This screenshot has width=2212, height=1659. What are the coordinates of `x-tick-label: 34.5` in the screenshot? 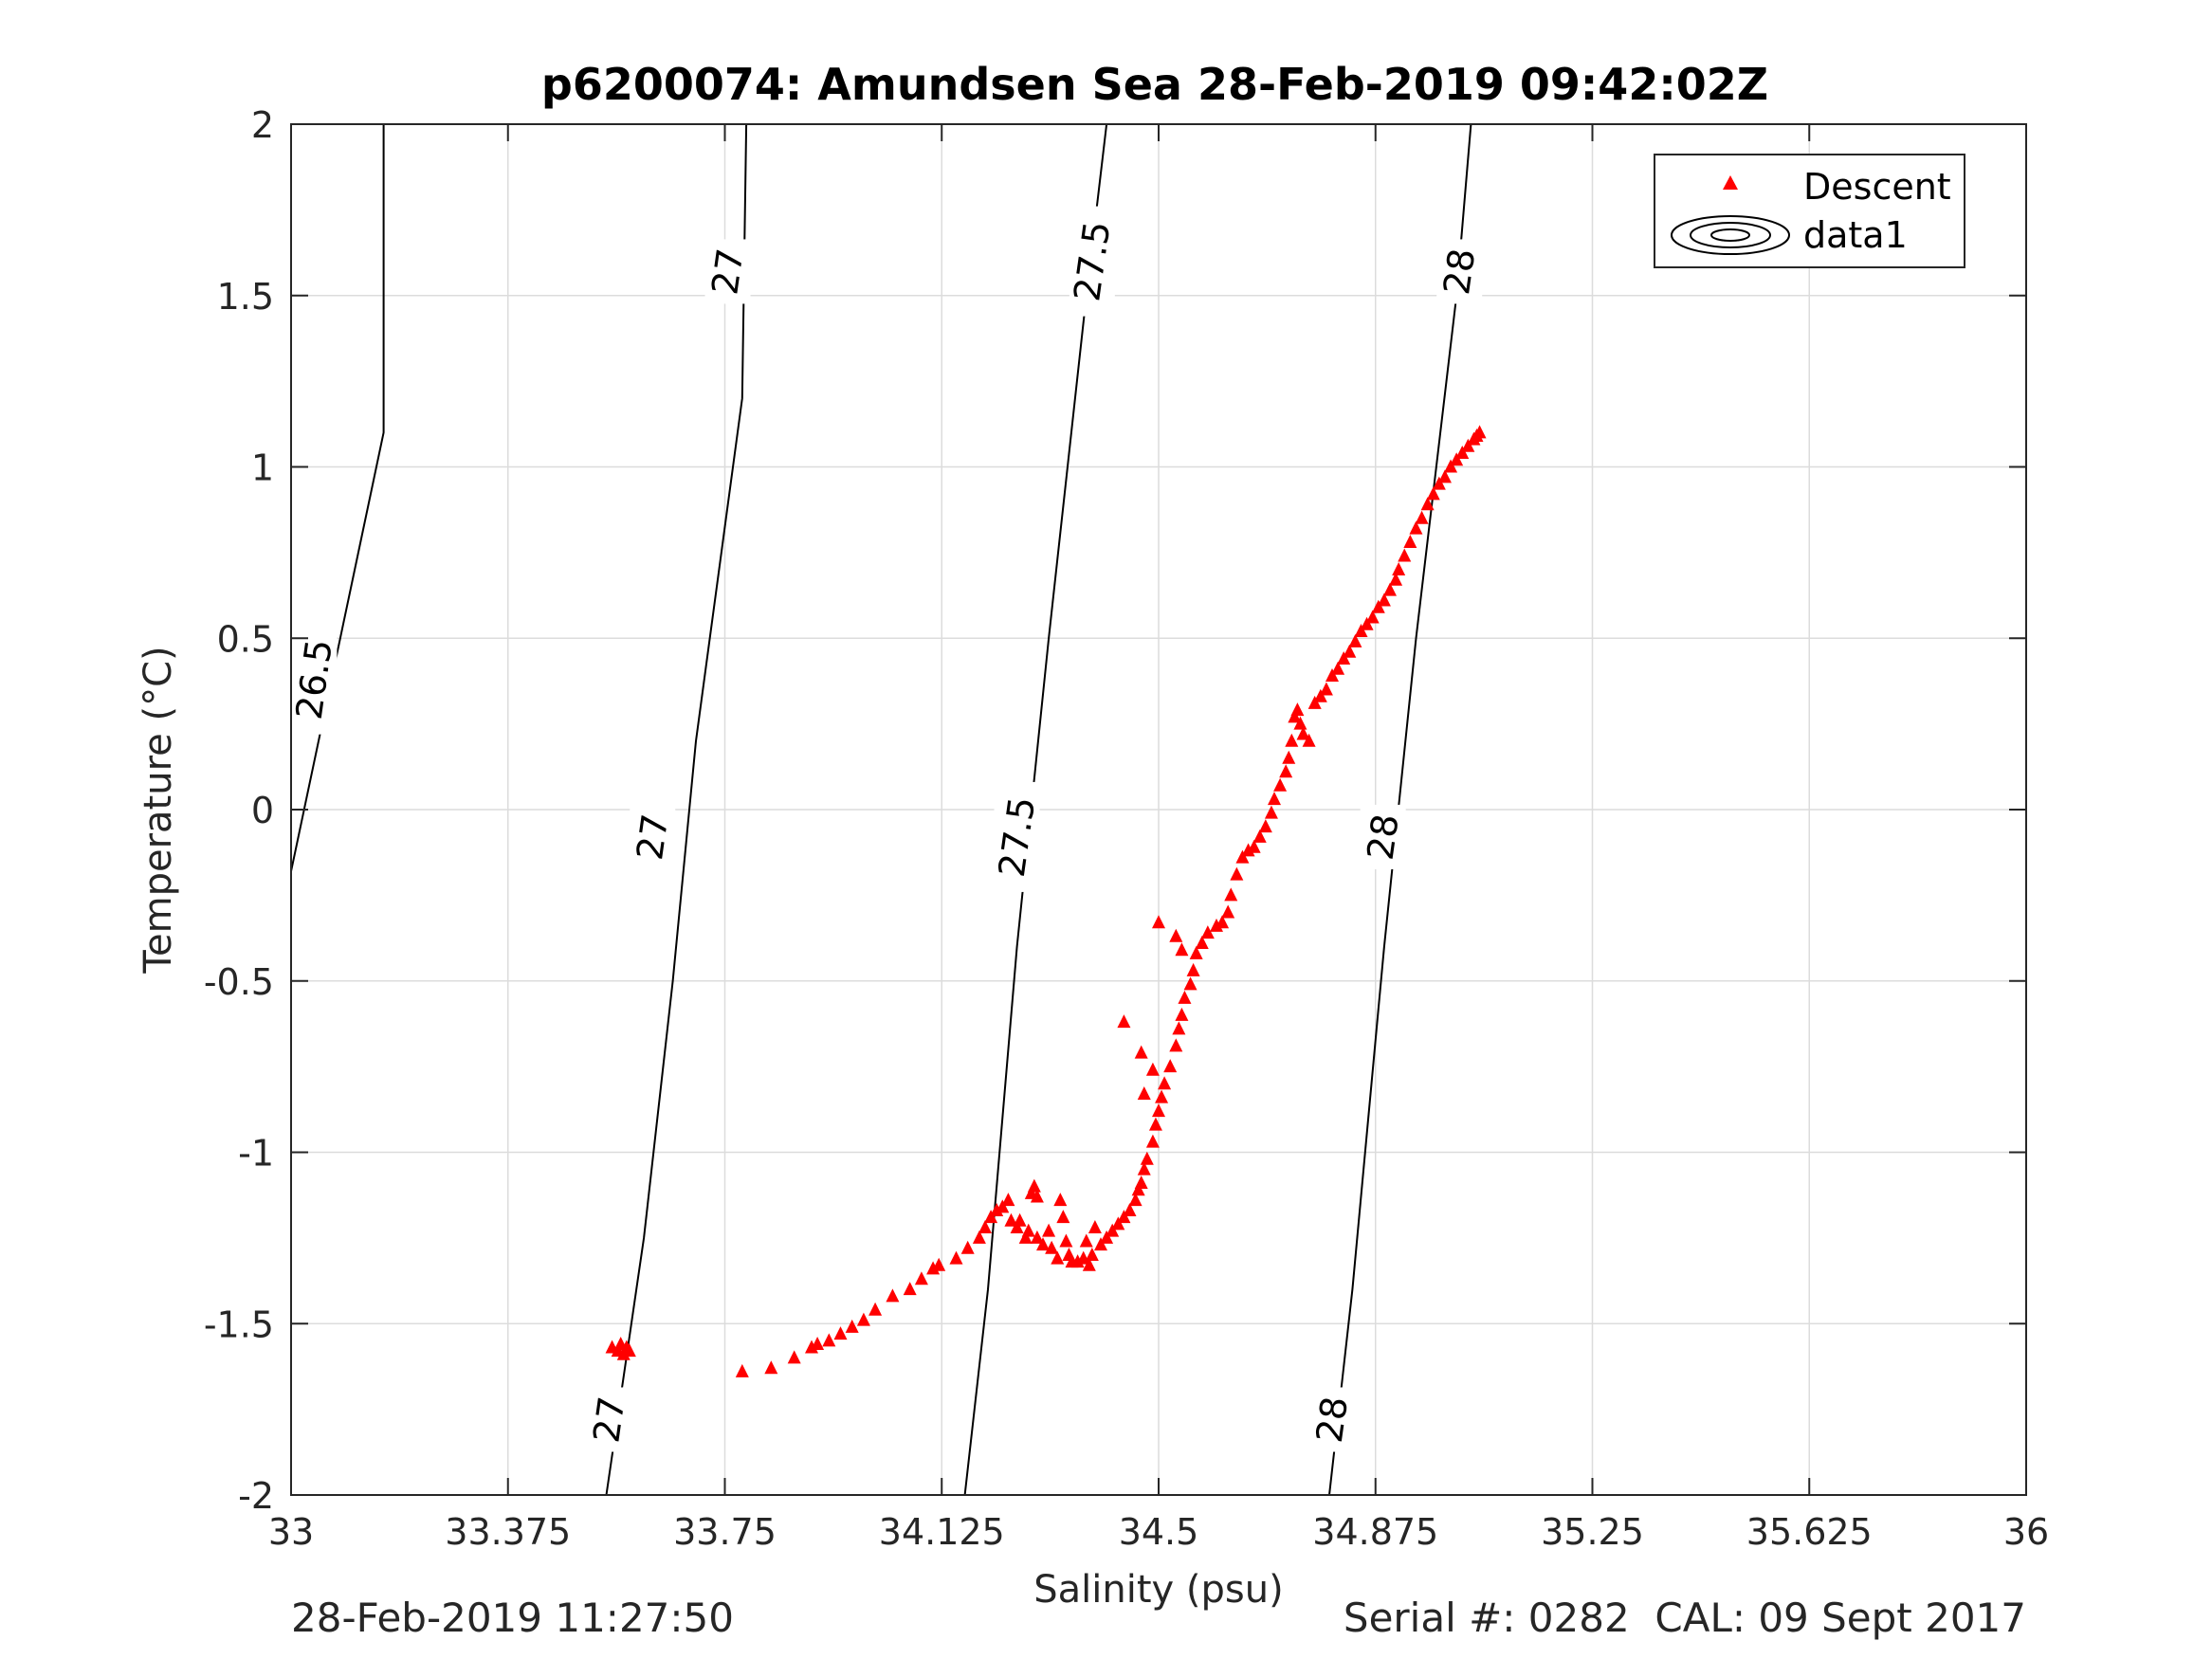 It's located at (1159, 1532).